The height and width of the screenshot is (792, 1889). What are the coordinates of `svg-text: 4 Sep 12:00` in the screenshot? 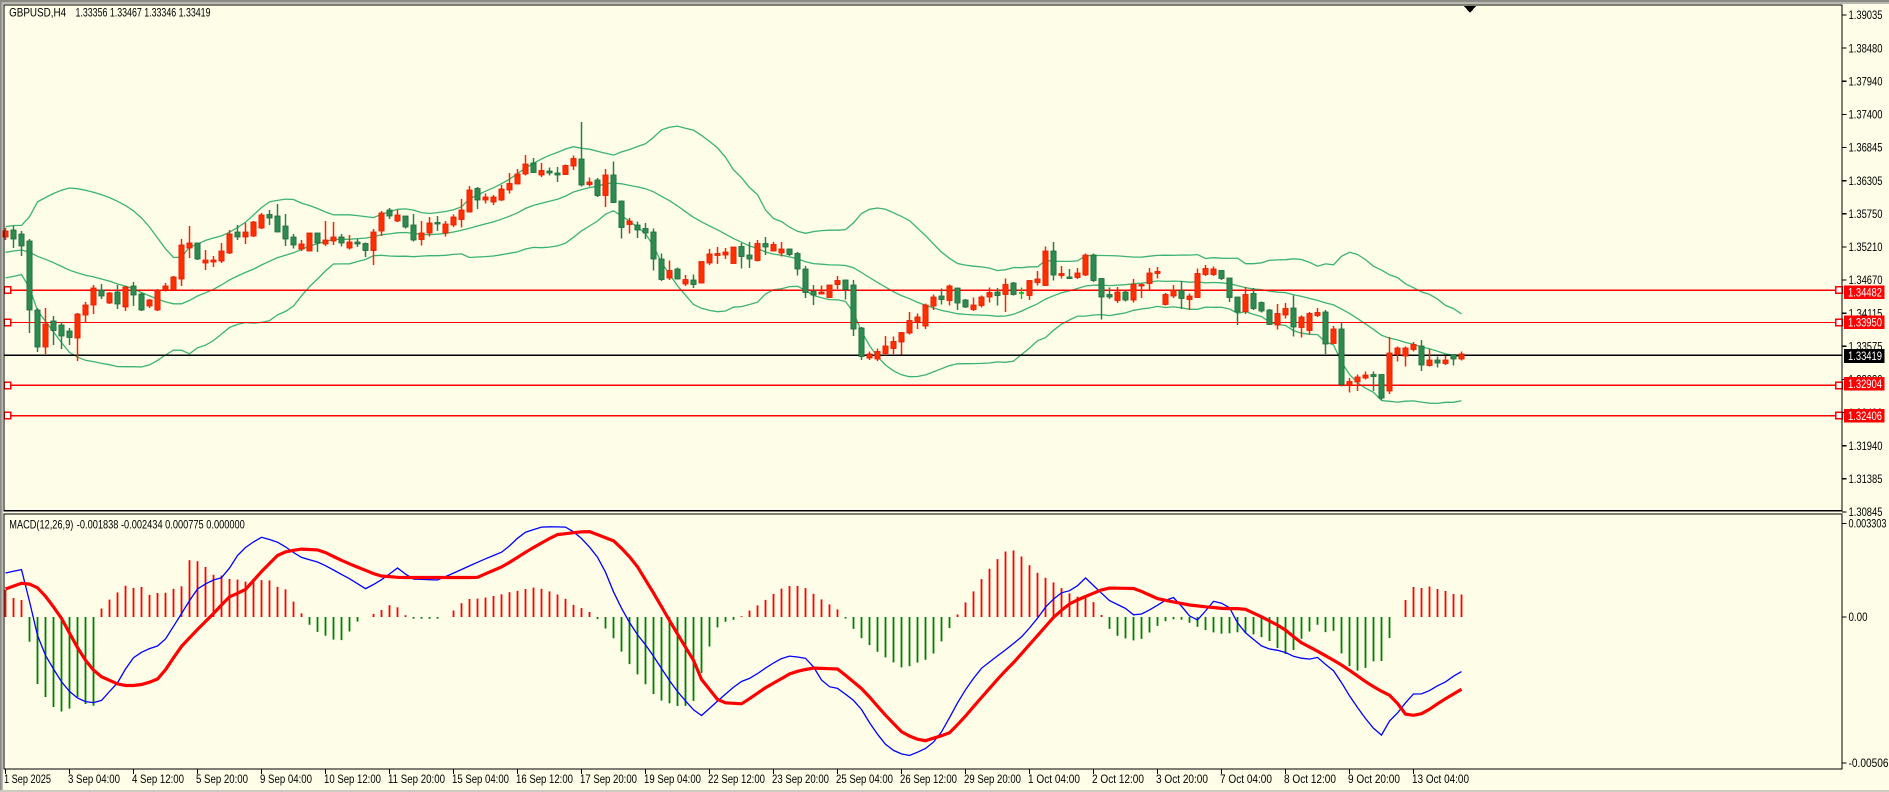 It's located at (158, 780).